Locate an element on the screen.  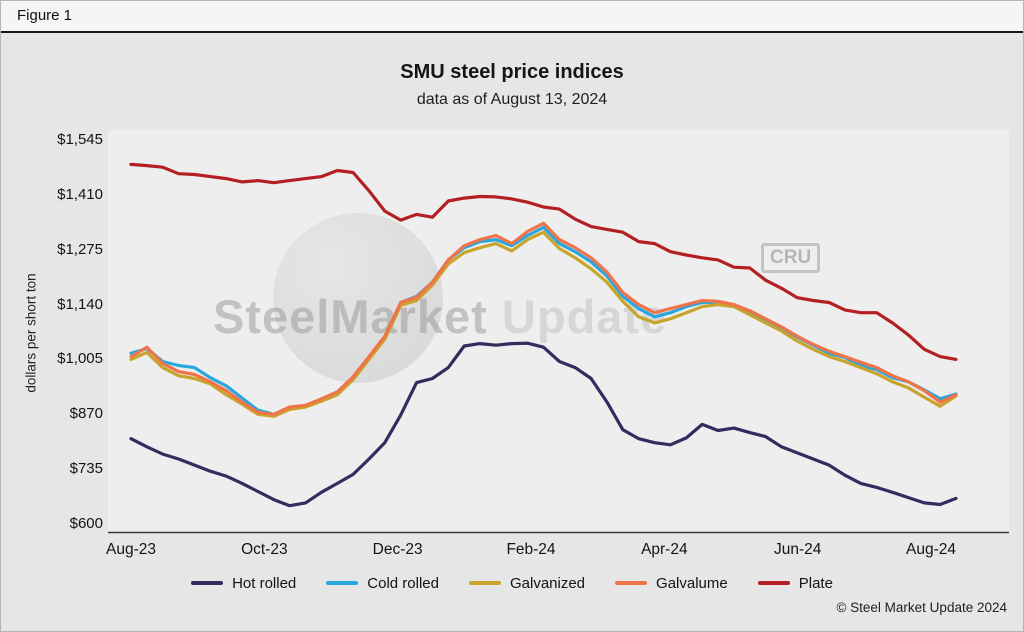
legend-item-cold-rolled: Cold rolled is located at coordinates (382, 583).